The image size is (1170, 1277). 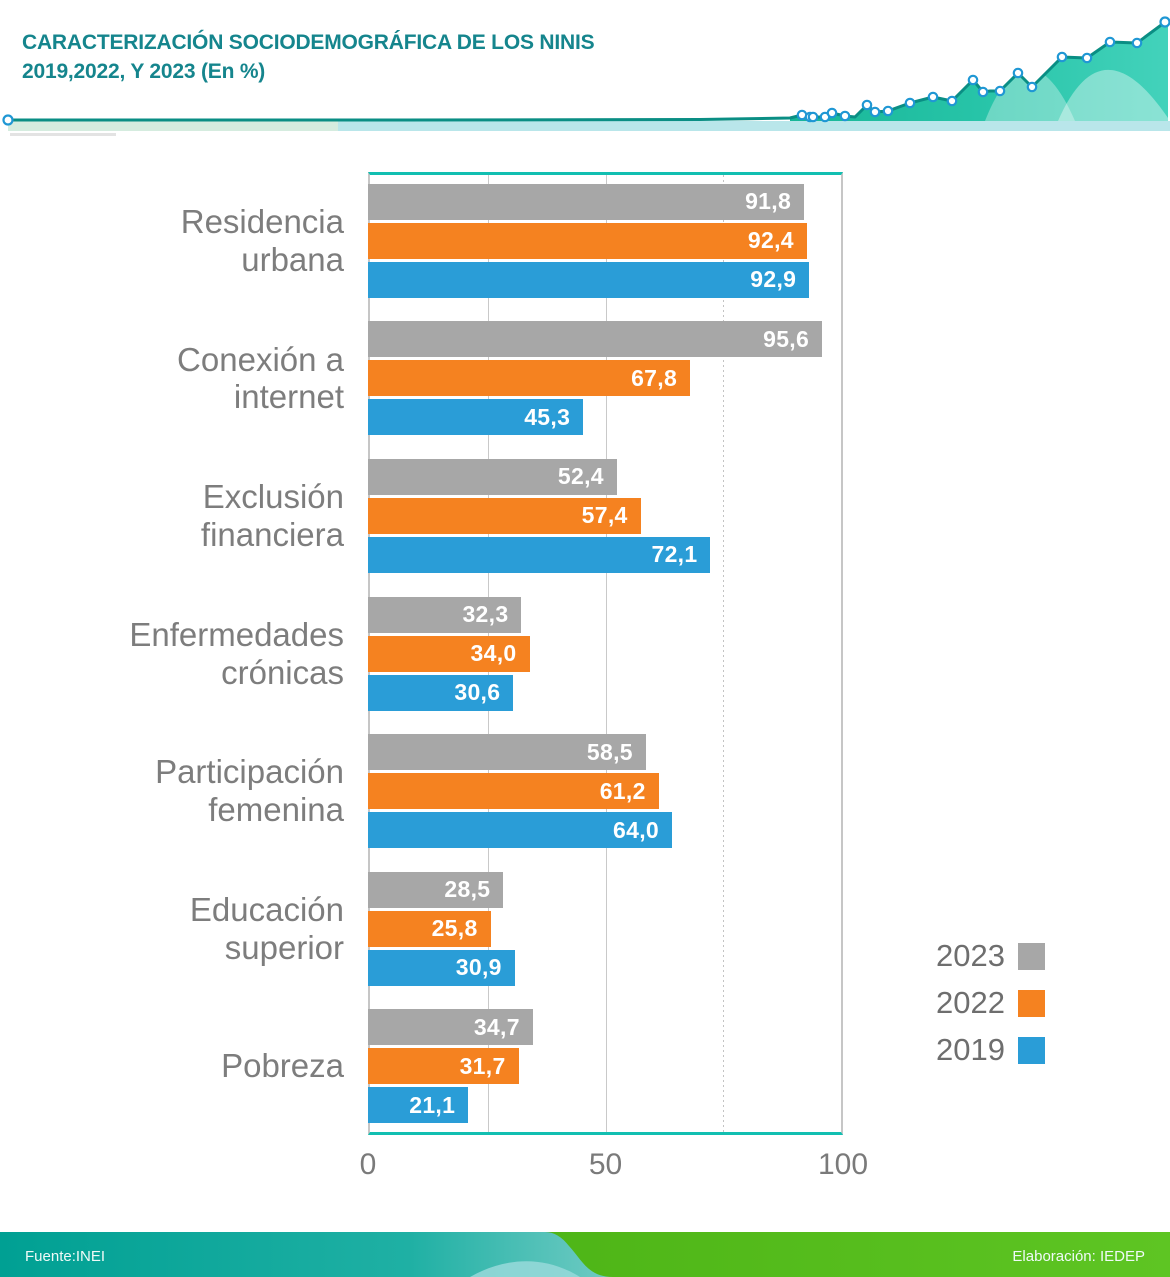 I want to click on bar-2019: 21,1, so click(x=418, y=1105).